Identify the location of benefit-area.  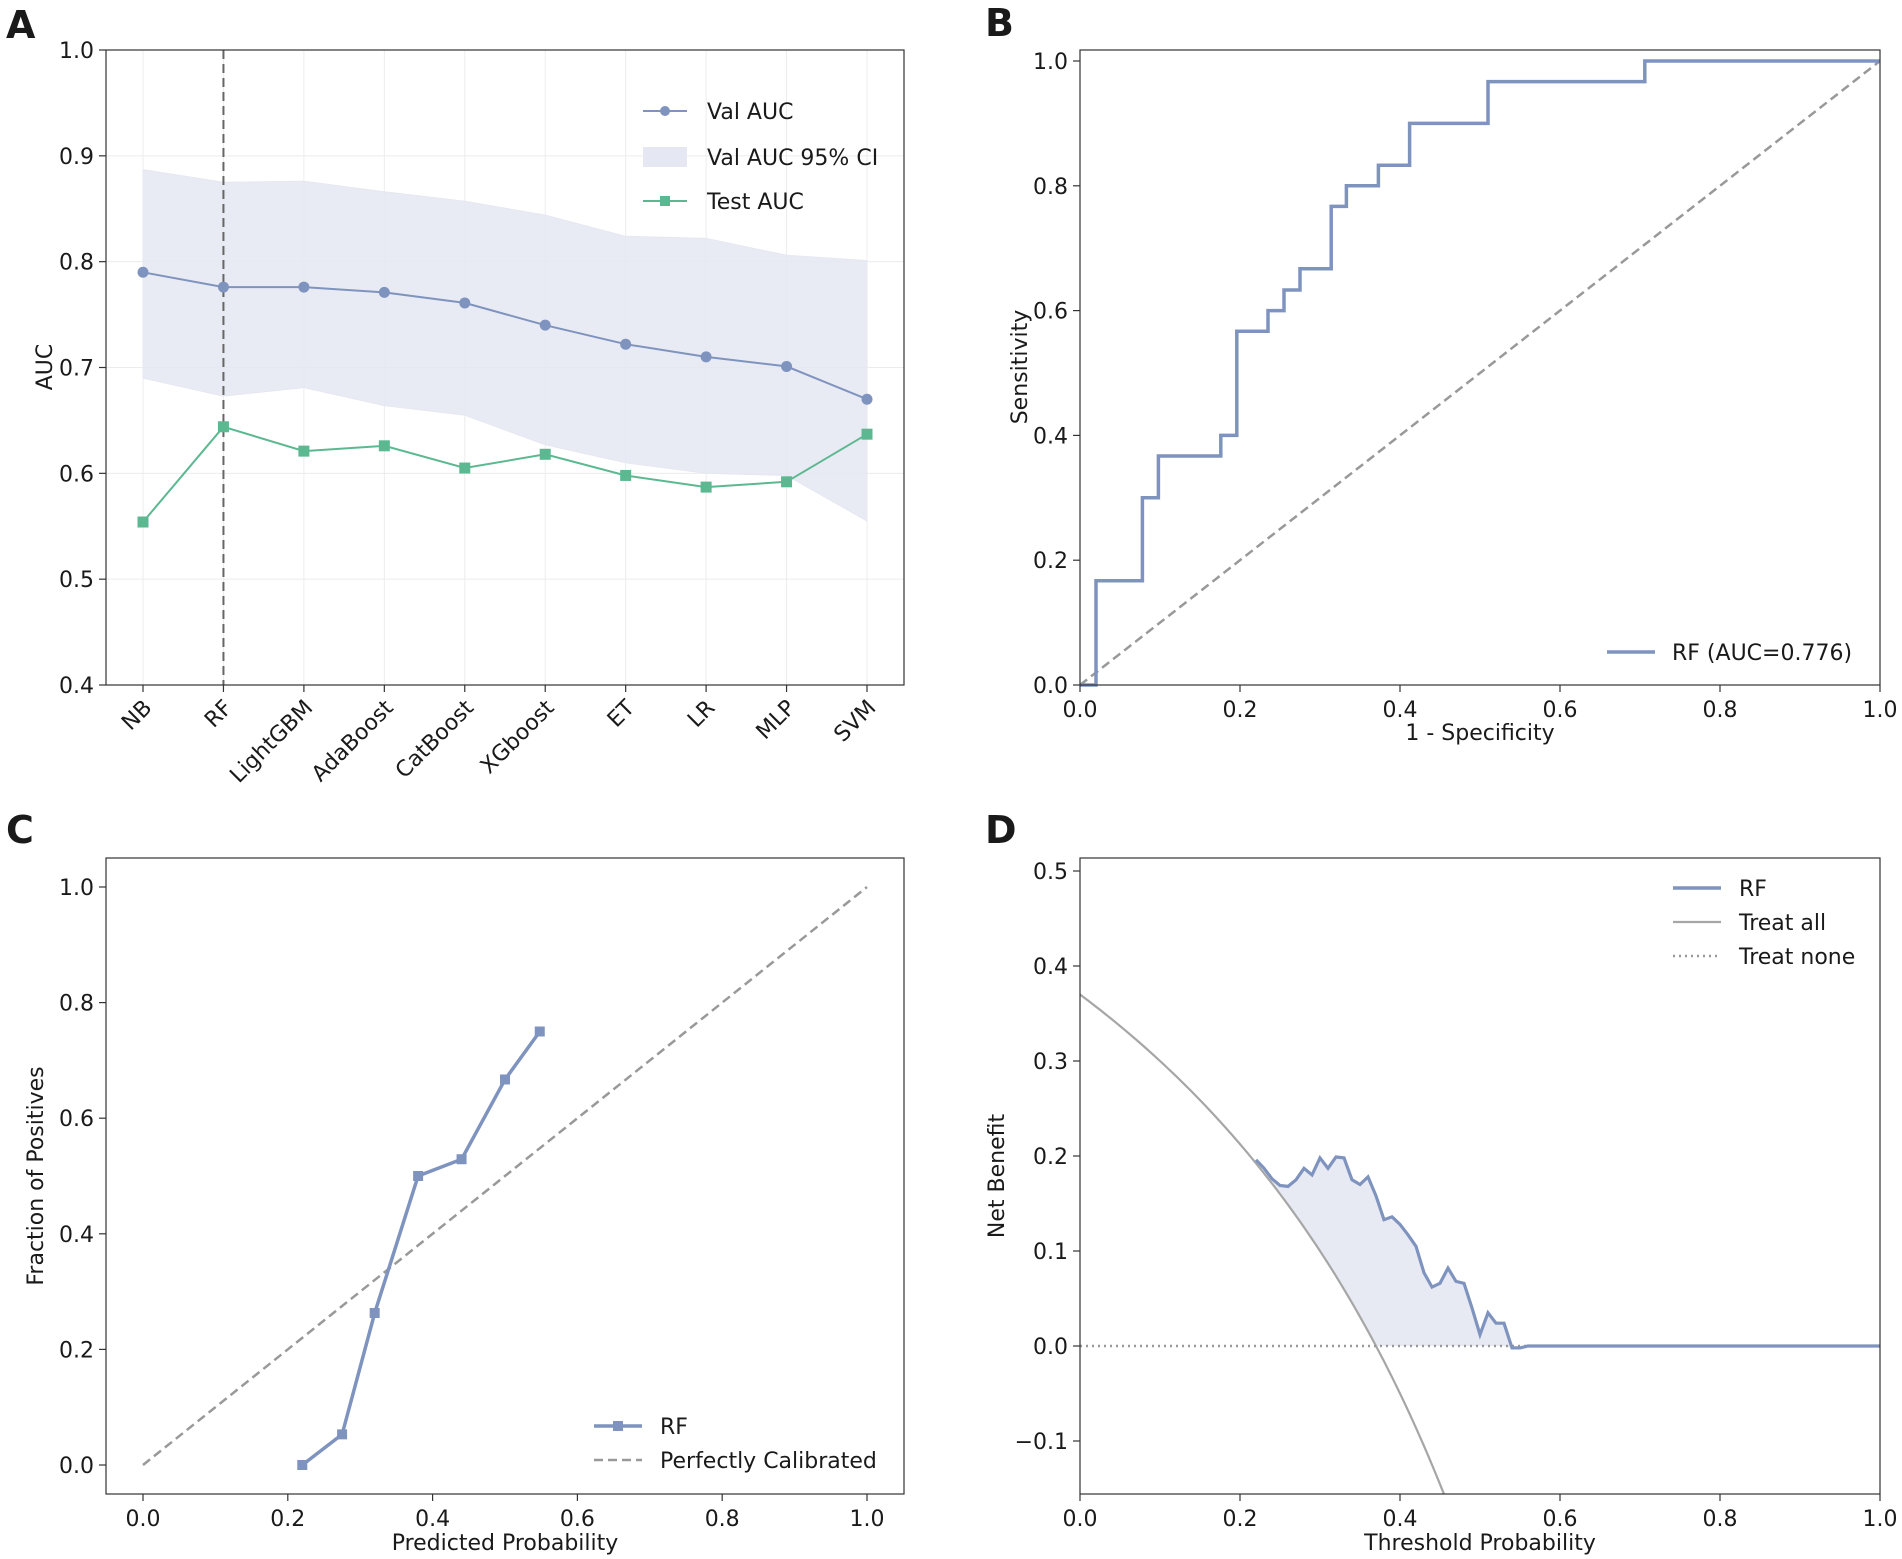
(1568, 1252).